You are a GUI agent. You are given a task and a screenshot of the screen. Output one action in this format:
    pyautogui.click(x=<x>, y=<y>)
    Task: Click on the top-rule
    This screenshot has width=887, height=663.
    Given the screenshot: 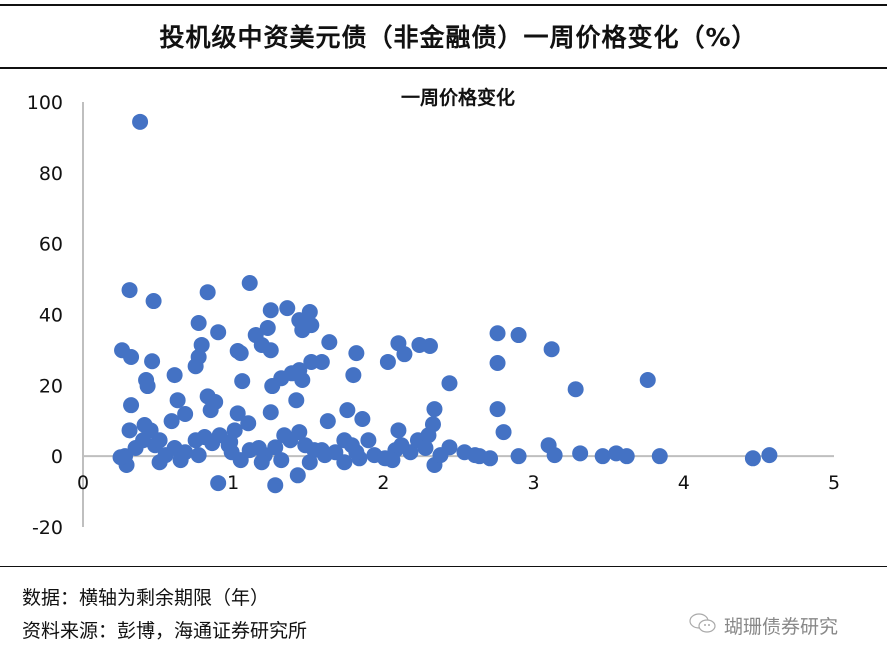 What is the action you would take?
    pyautogui.click(x=443, y=5)
    